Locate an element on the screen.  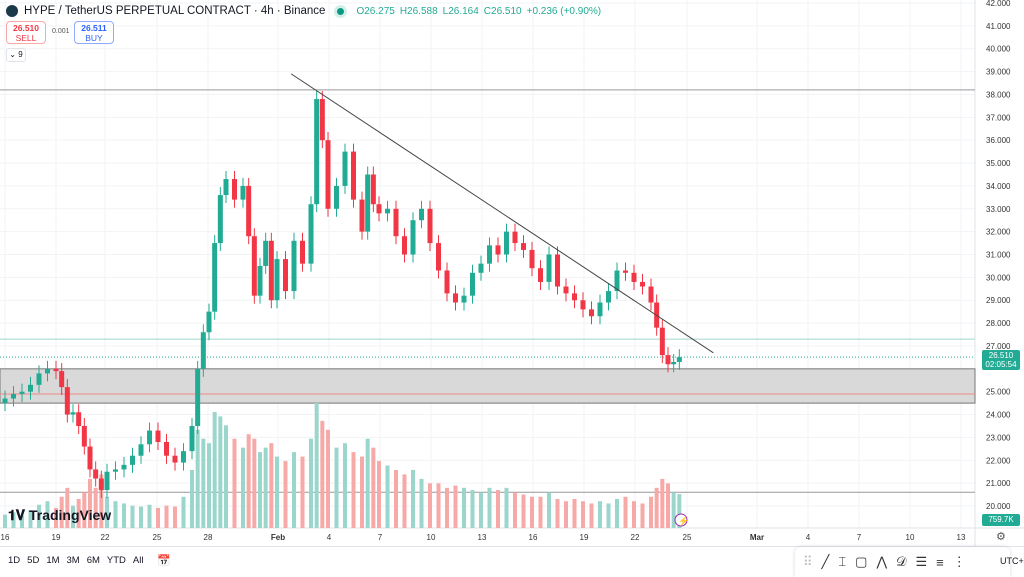
range-3m: 3M is located at coordinates (73, 560).